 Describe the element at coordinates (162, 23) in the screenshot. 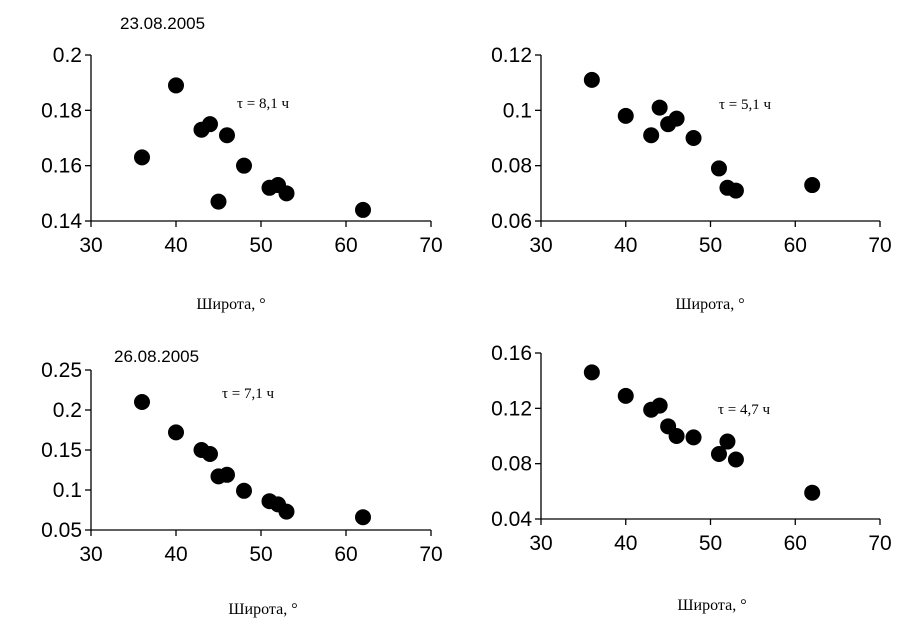

I see `date-label: 23.08.2005` at that location.